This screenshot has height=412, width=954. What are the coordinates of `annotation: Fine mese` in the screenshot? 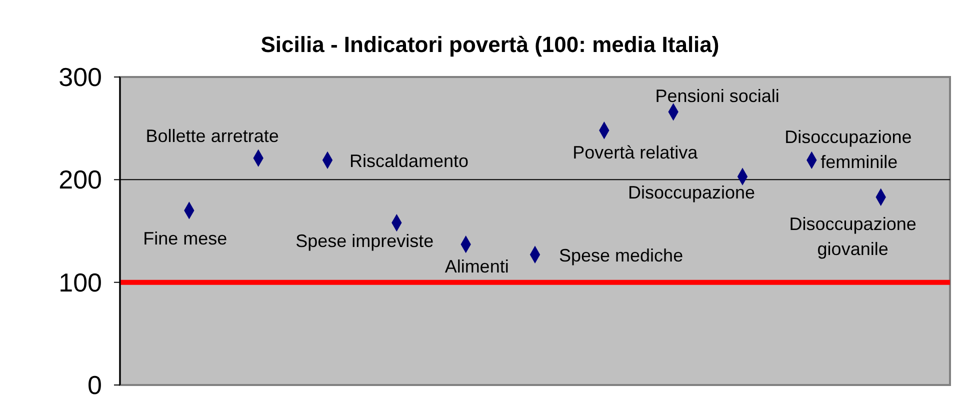 It's located at (185, 238).